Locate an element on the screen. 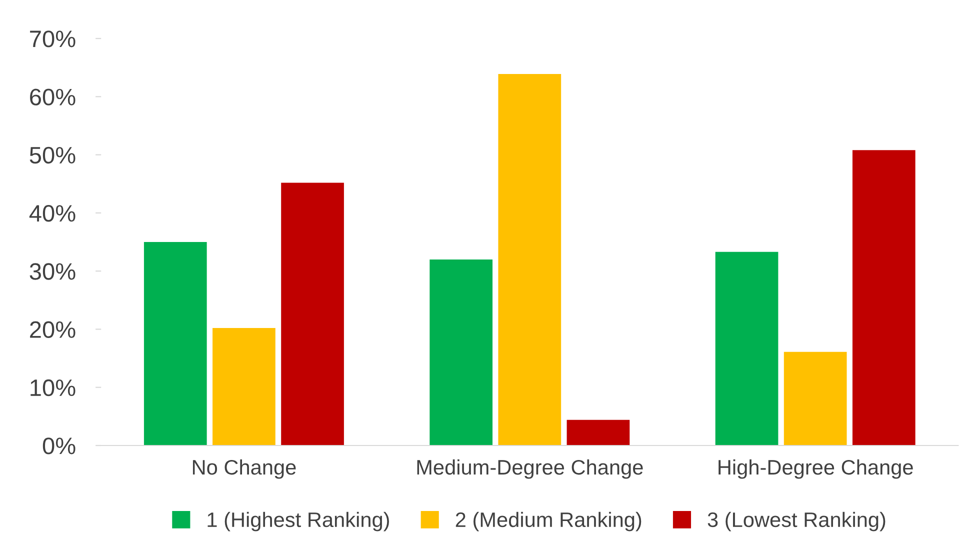 This screenshot has width=963, height=550. legend-label: 2 (Medium Ranking) is located at coordinates (549, 522).